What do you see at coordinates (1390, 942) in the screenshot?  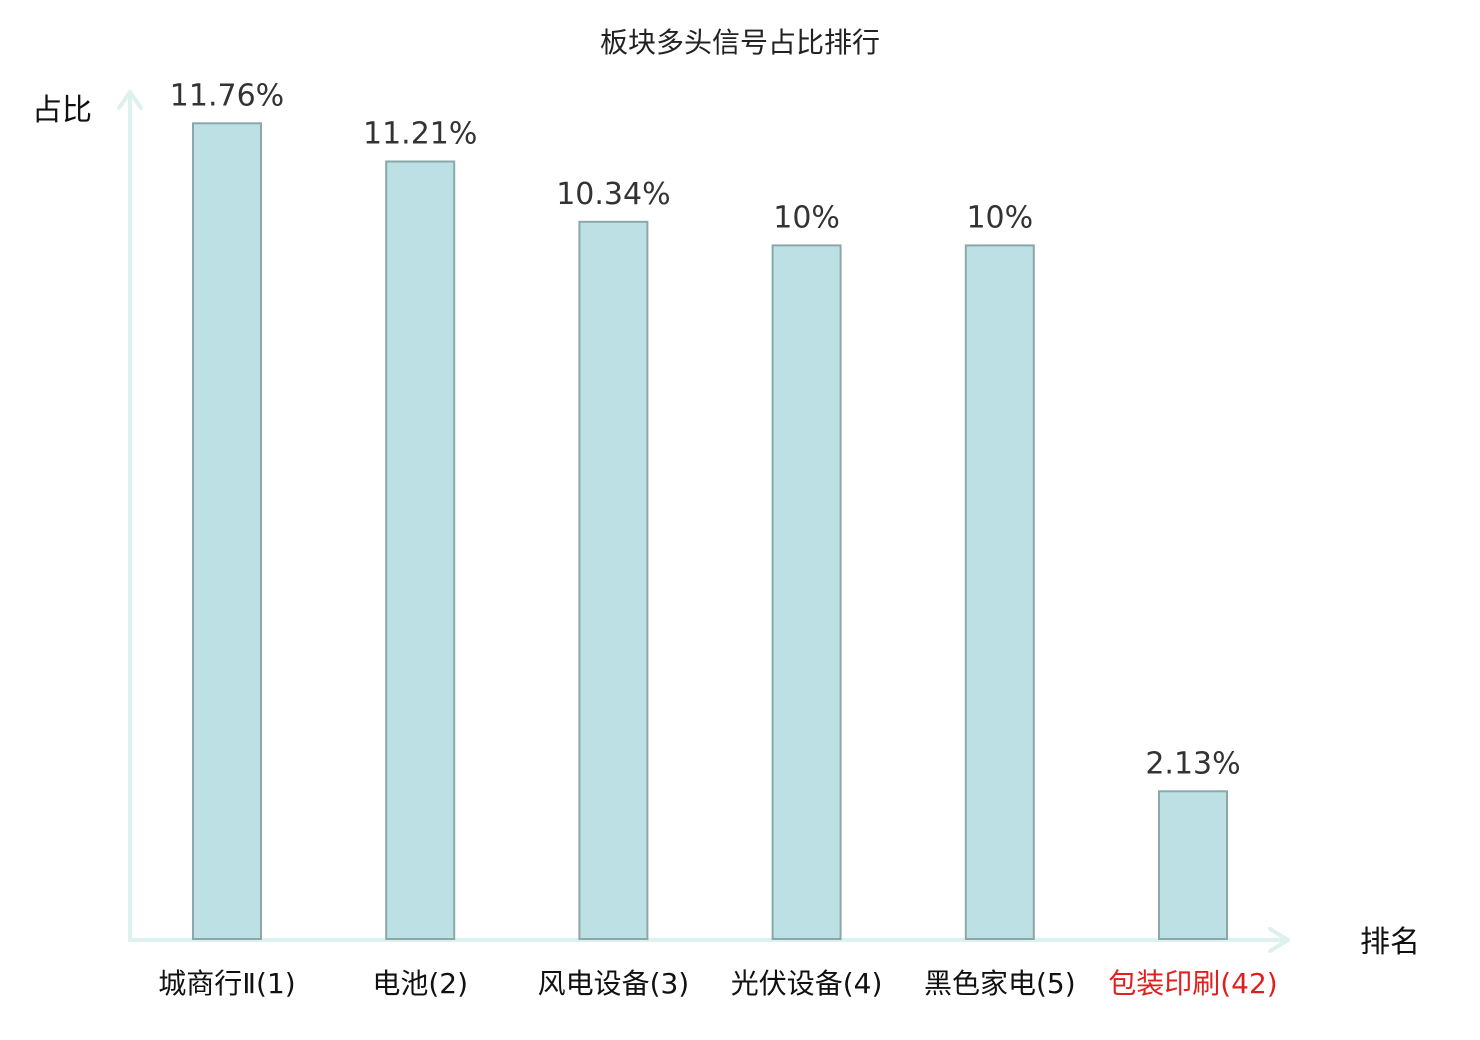 I see `x-axis-label: 排名` at bounding box center [1390, 942].